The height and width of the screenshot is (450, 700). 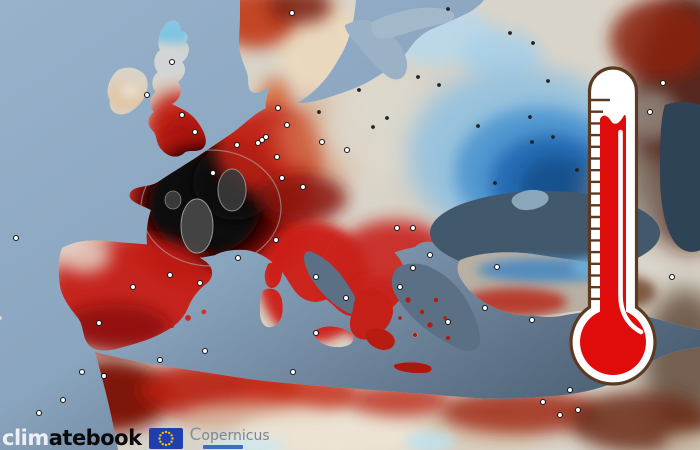 I want to click on watermark: climatebook Copernicus, so click(x=136, y=438).